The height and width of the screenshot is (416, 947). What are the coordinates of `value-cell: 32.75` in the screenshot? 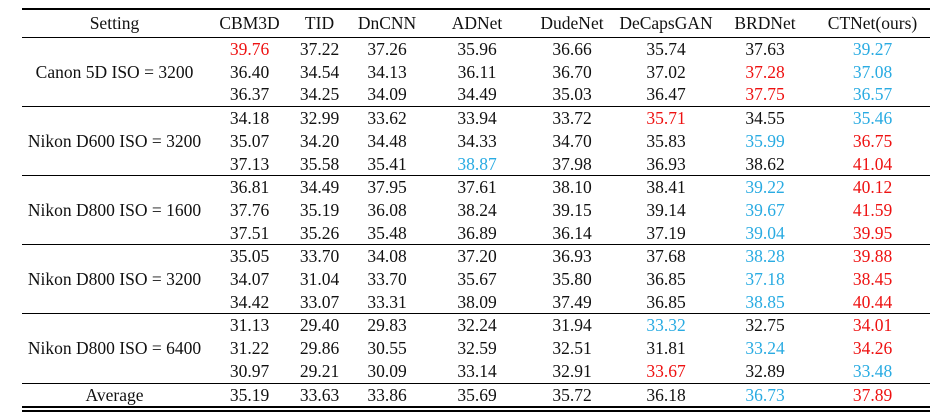 It's located at (765, 325).